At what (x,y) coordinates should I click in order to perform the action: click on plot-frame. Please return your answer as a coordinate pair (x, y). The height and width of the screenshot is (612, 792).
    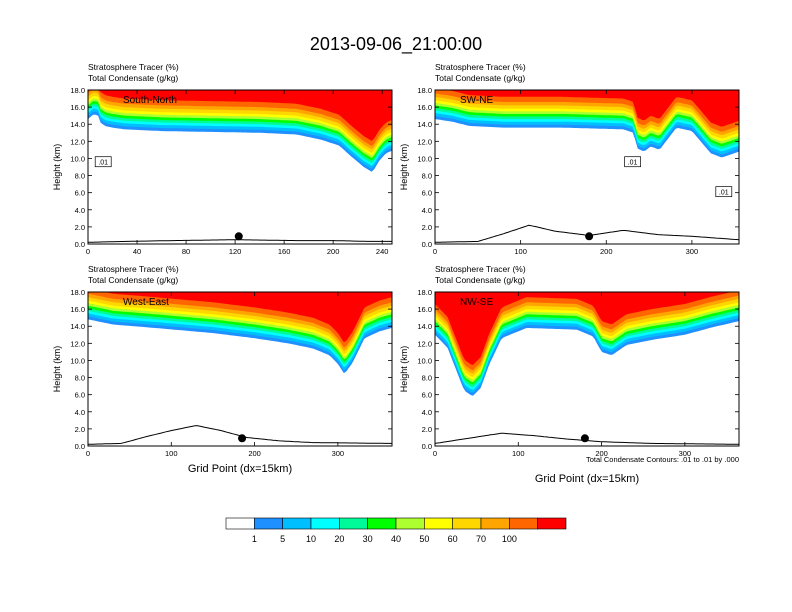
    Looking at the image, I should click on (587, 167).